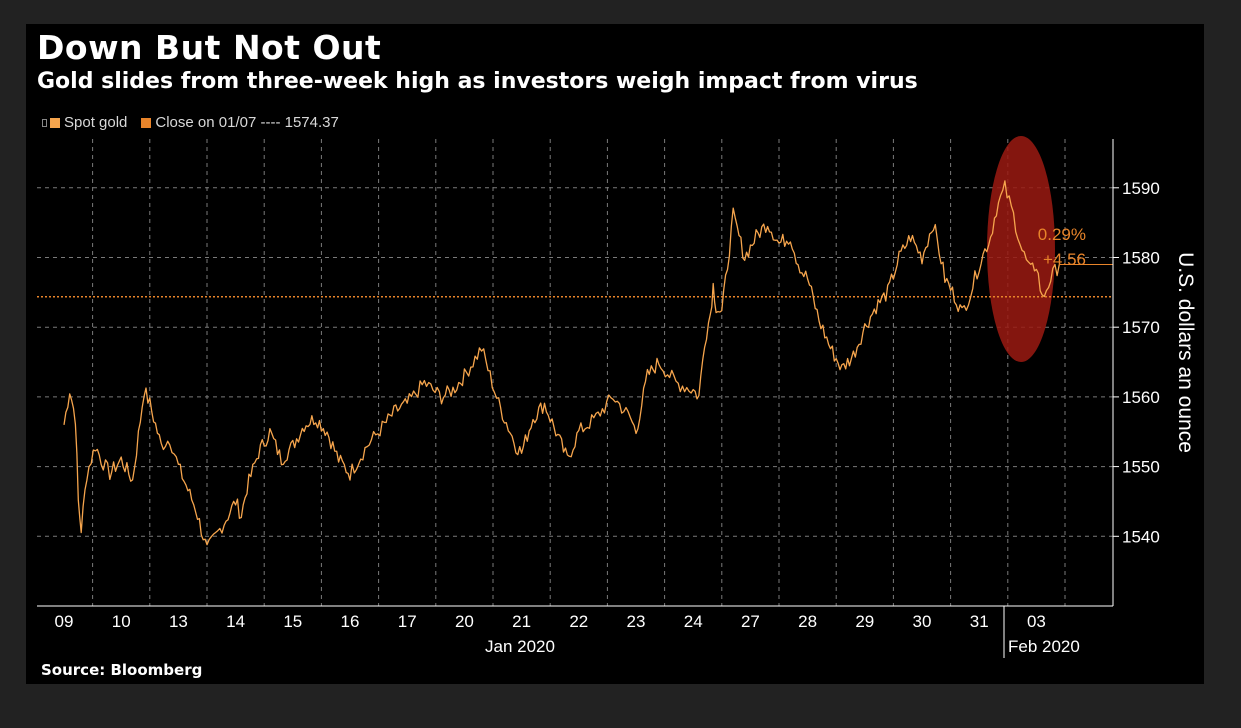 Image resolution: width=1241 pixels, height=728 pixels. What do you see at coordinates (521, 621) in the screenshot?
I see `x-tick-label: 21` at bounding box center [521, 621].